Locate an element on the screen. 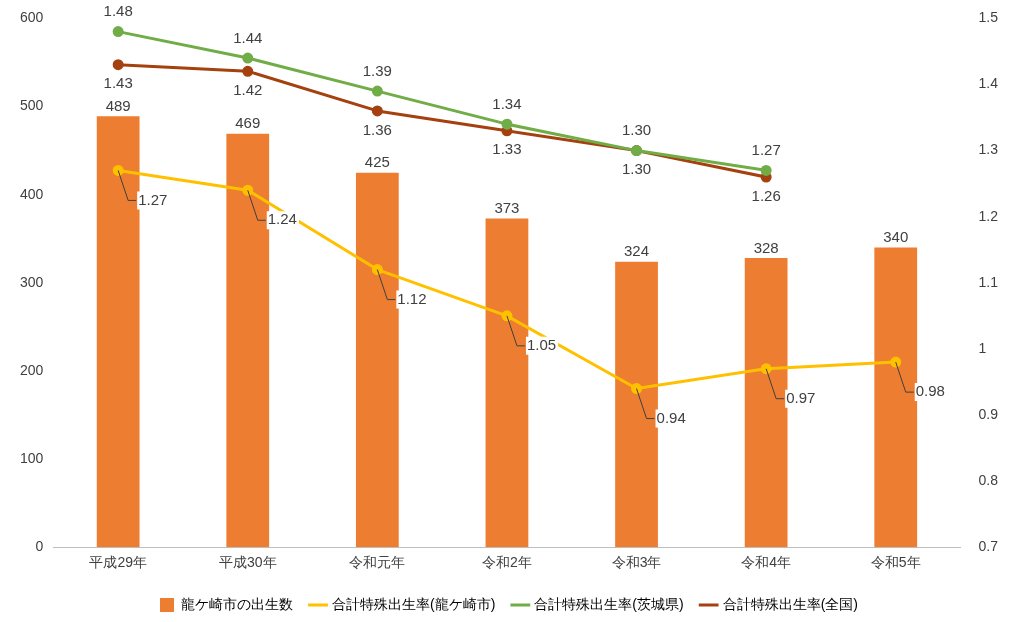 Image resolution: width=1018 pixels, height=622 pixels. y2-tick-label: 1.2 is located at coordinates (988, 215).